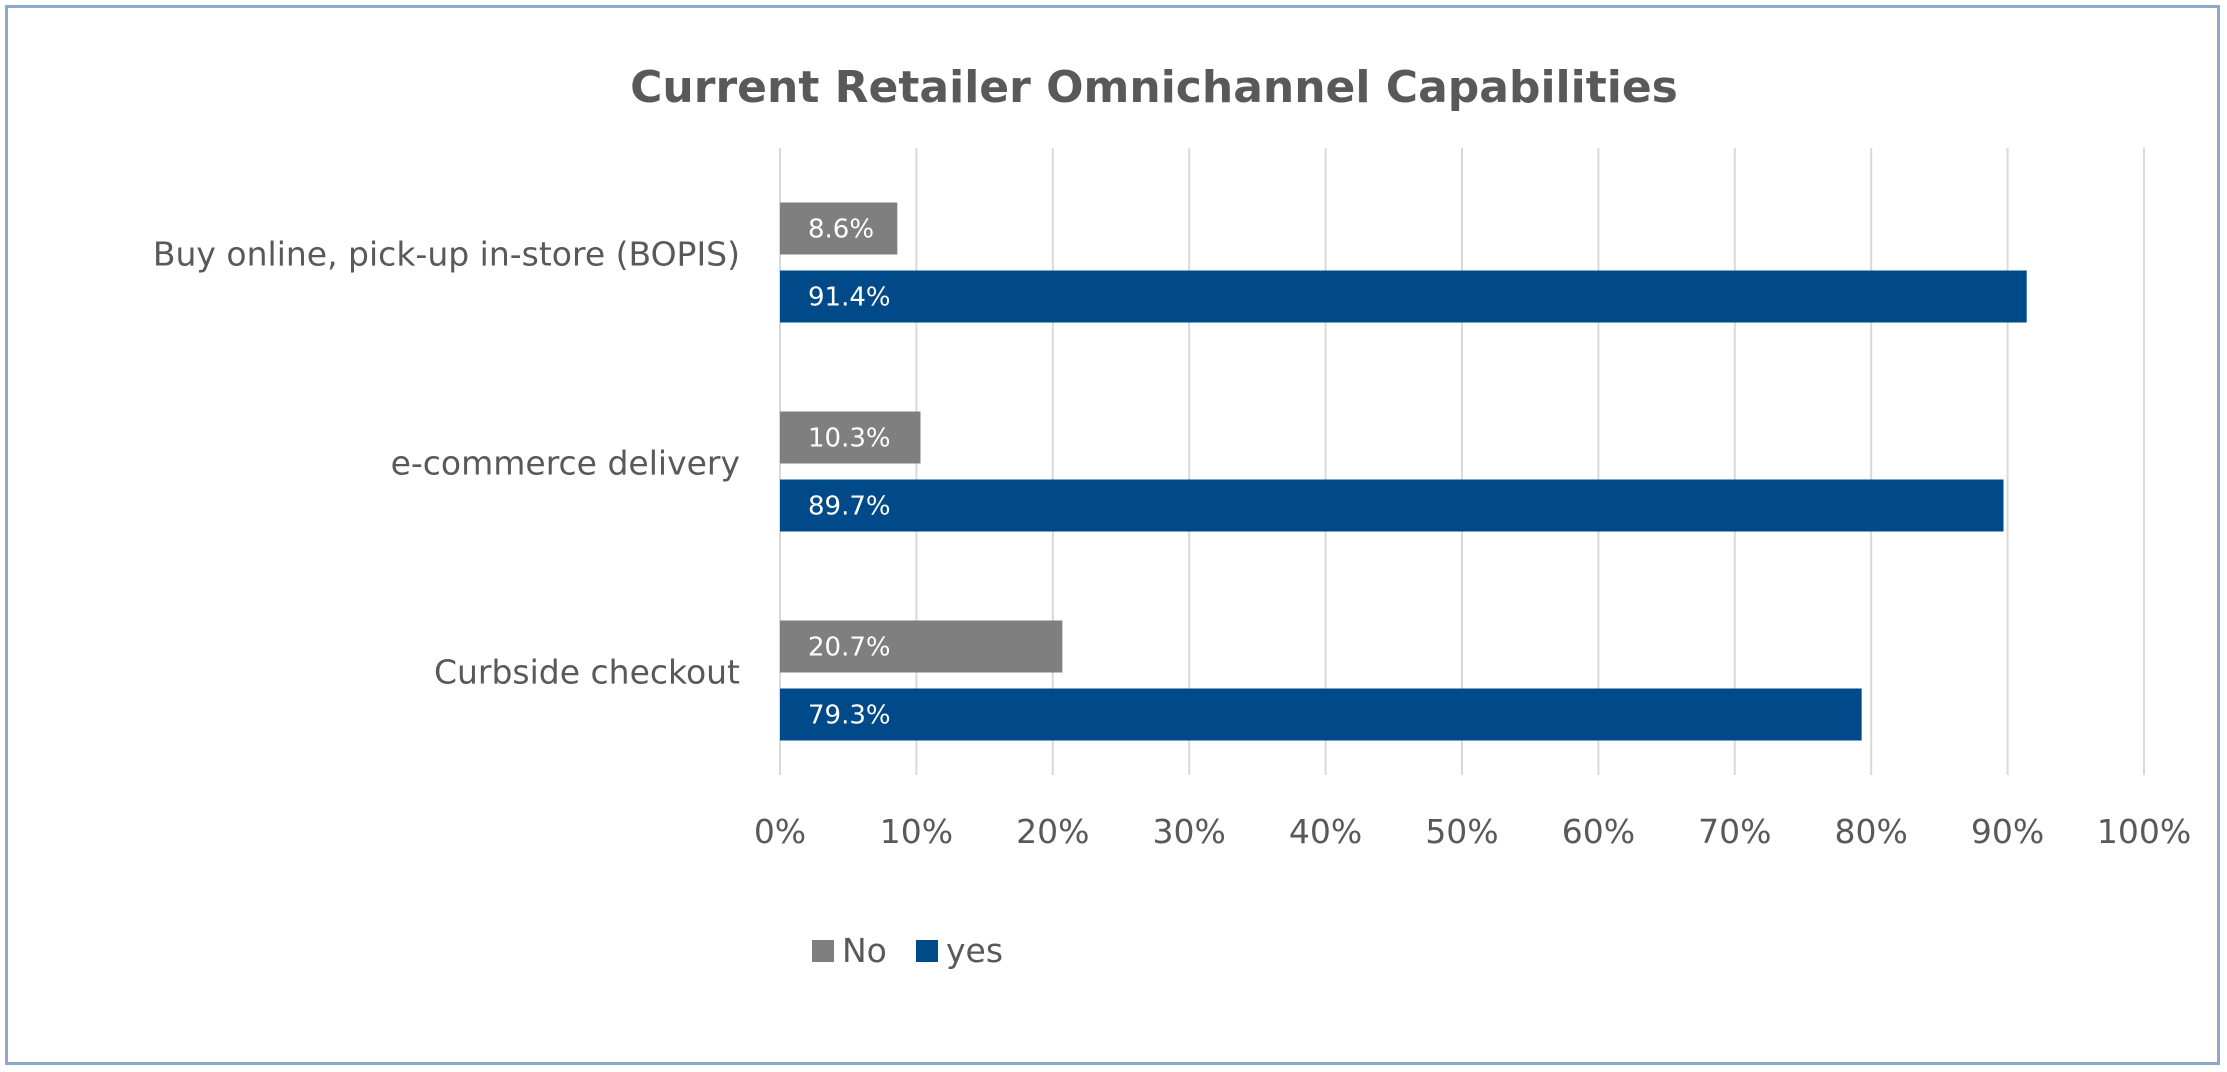 This screenshot has height=1072, width=2227. I want to click on data-label: 10.3%, so click(849, 439).